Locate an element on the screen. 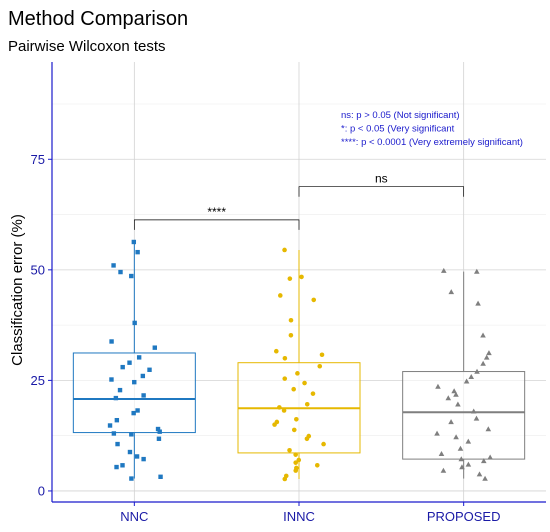 The height and width of the screenshot is (532, 550). bracket-innc-proposed is located at coordinates (381, 191).